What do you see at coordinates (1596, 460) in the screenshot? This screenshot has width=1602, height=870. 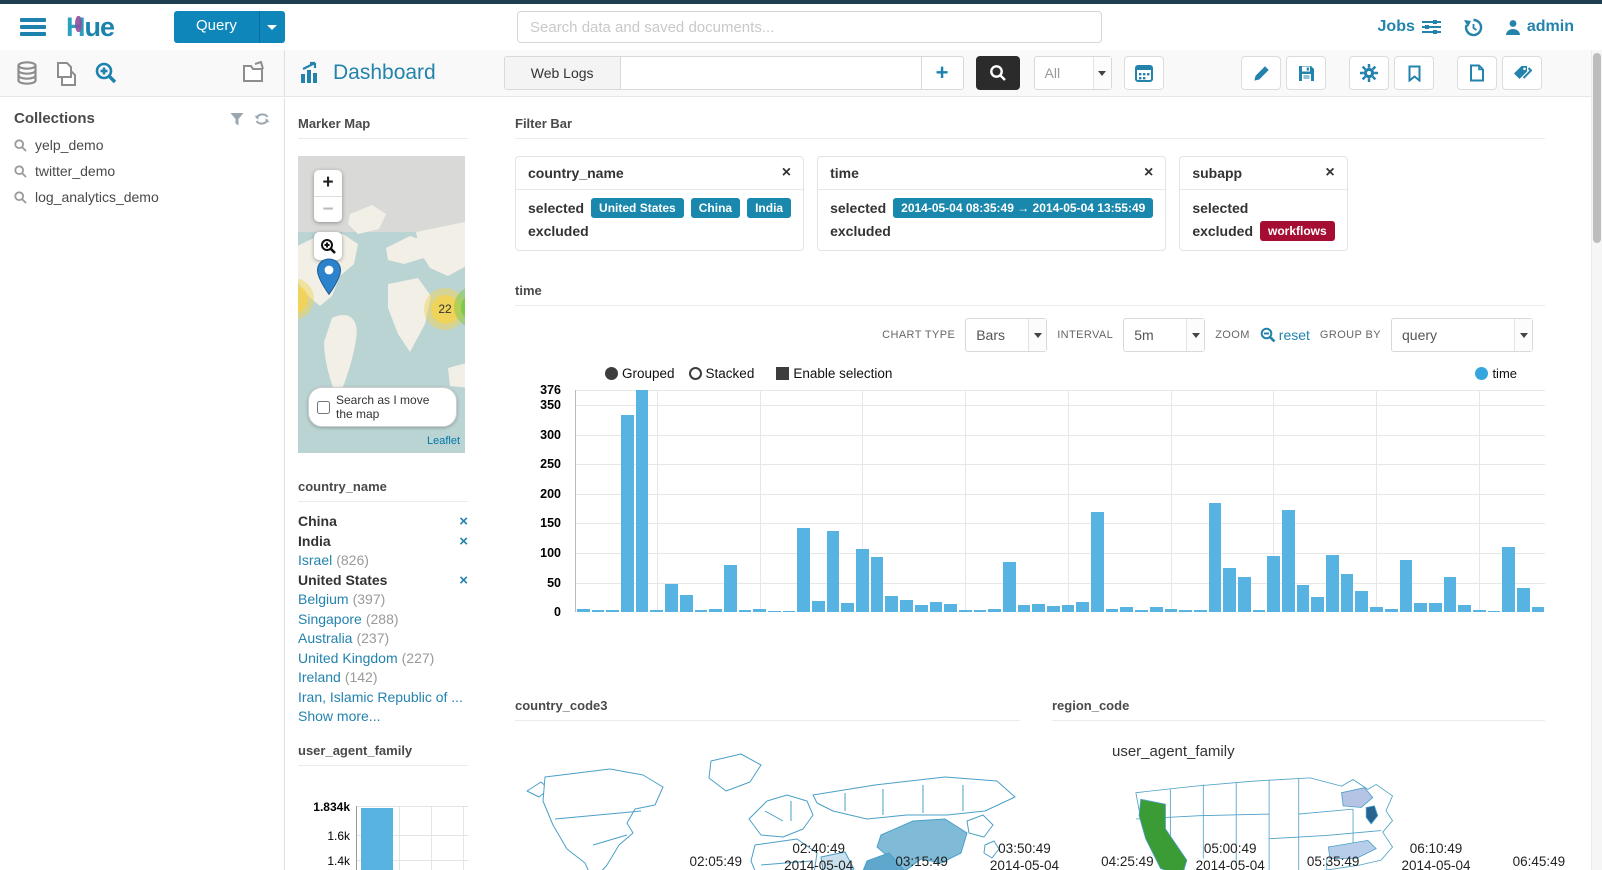 I see `window-scrollbar` at bounding box center [1596, 460].